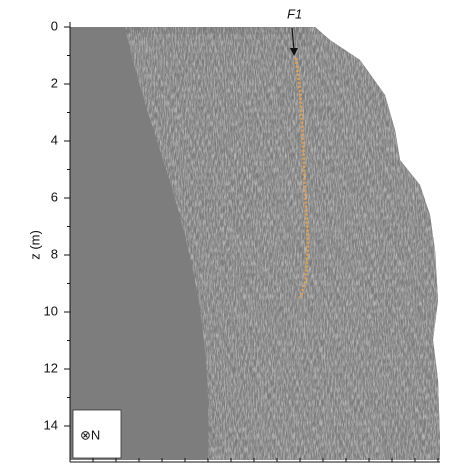 This screenshot has height=465, width=449. Describe the element at coordinates (54, 82) in the screenshot. I see `y-tick-label: 2` at that location.